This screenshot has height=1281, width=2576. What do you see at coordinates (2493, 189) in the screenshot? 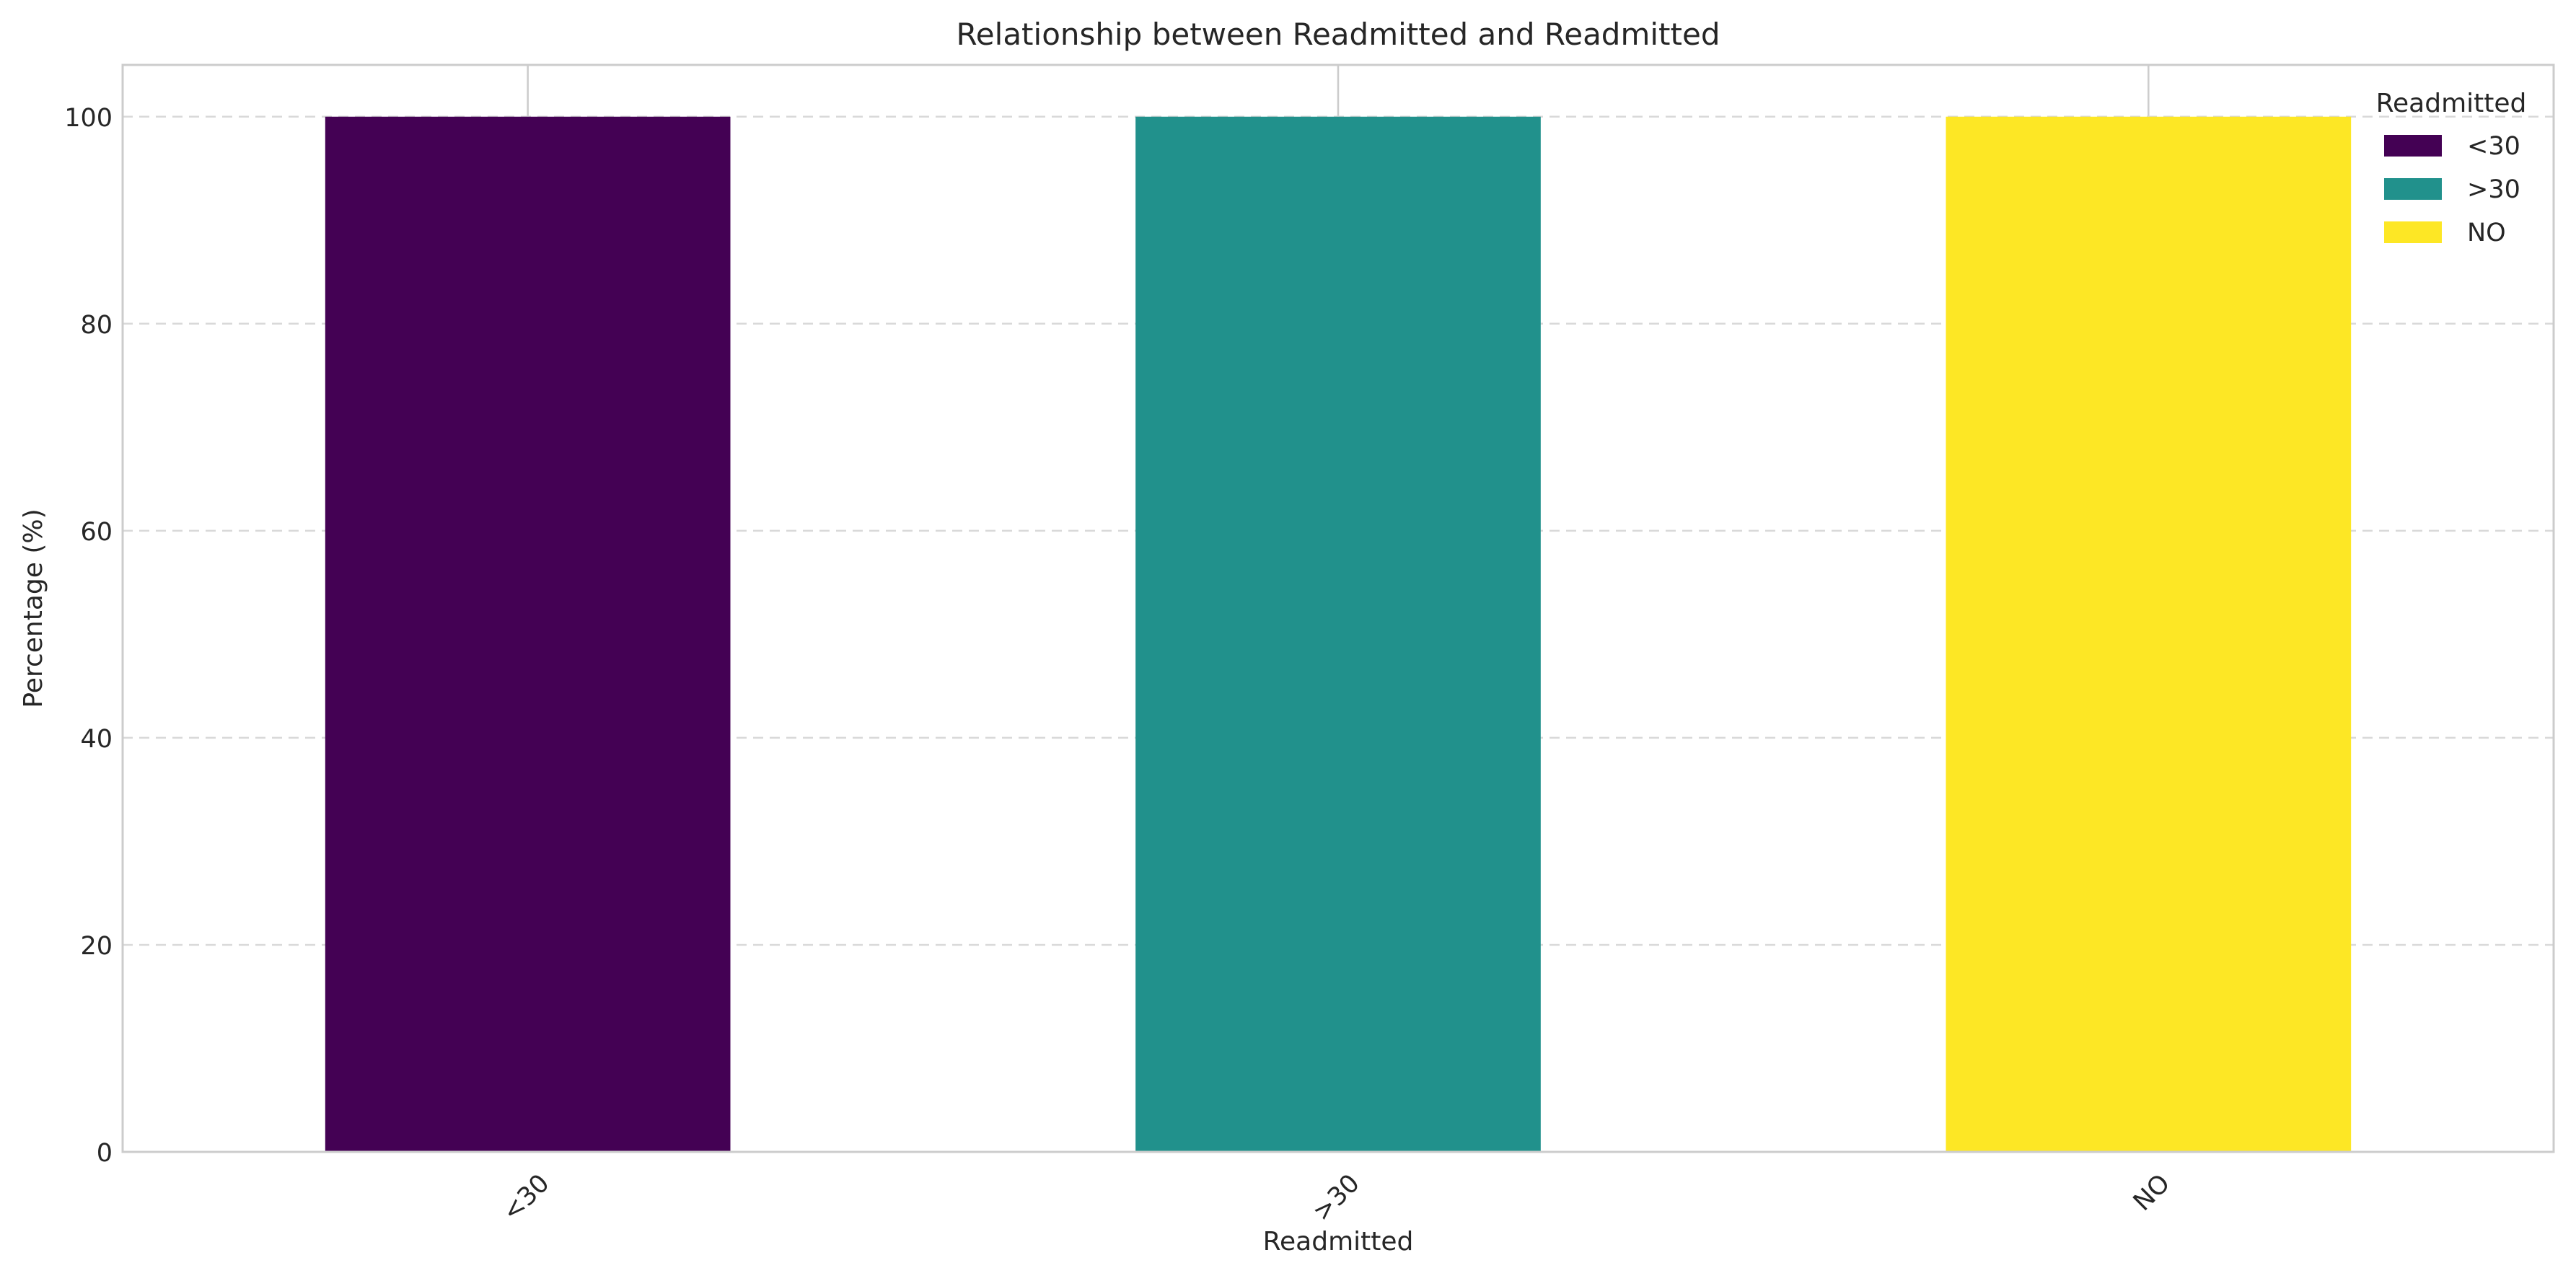
I see `legend-label: >30` at bounding box center [2493, 189].